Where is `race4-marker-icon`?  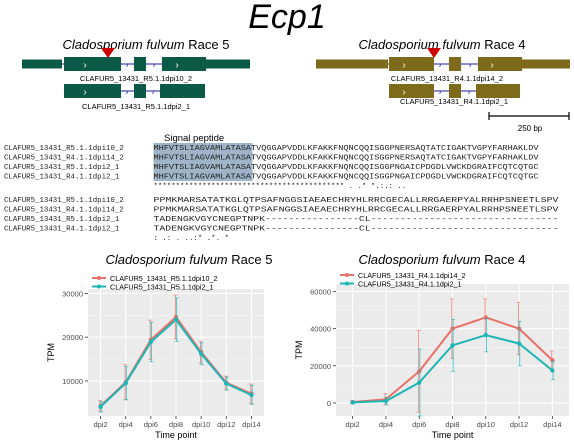
race4-marker-icon is located at coordinates (434, 53).